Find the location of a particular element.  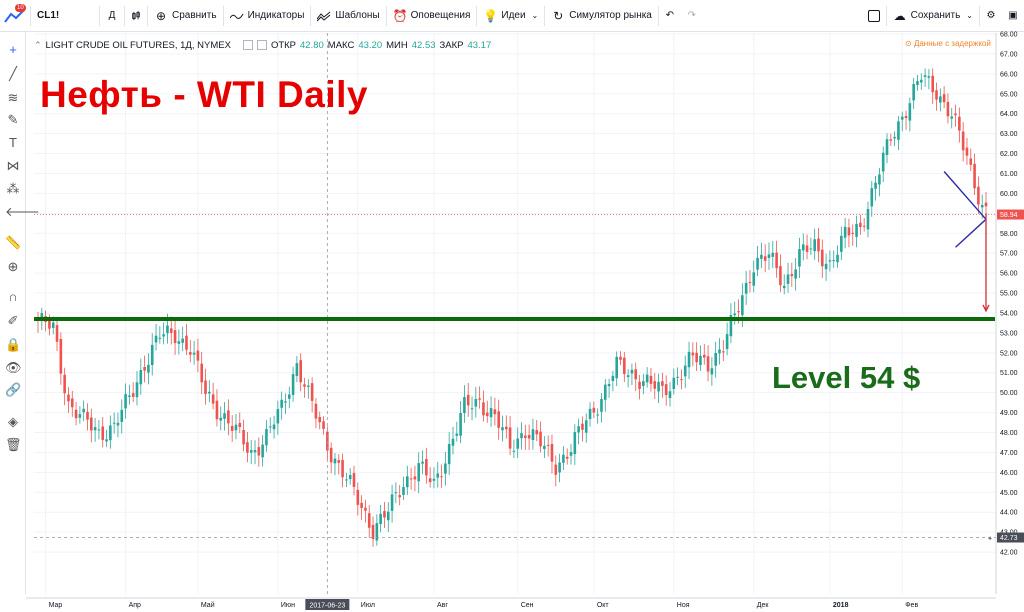

time-axis-label: Июл is located at coordinates (368, 605).